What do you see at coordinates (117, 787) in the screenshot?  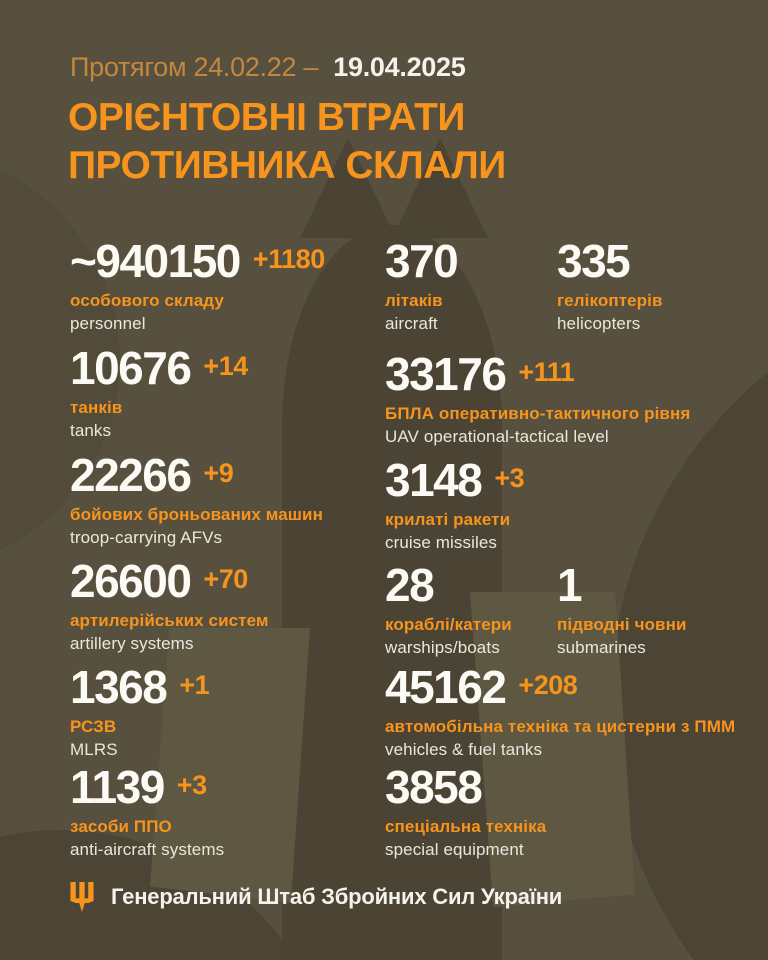 I see `stat-value: 1139` at bounding box center [117, 787].